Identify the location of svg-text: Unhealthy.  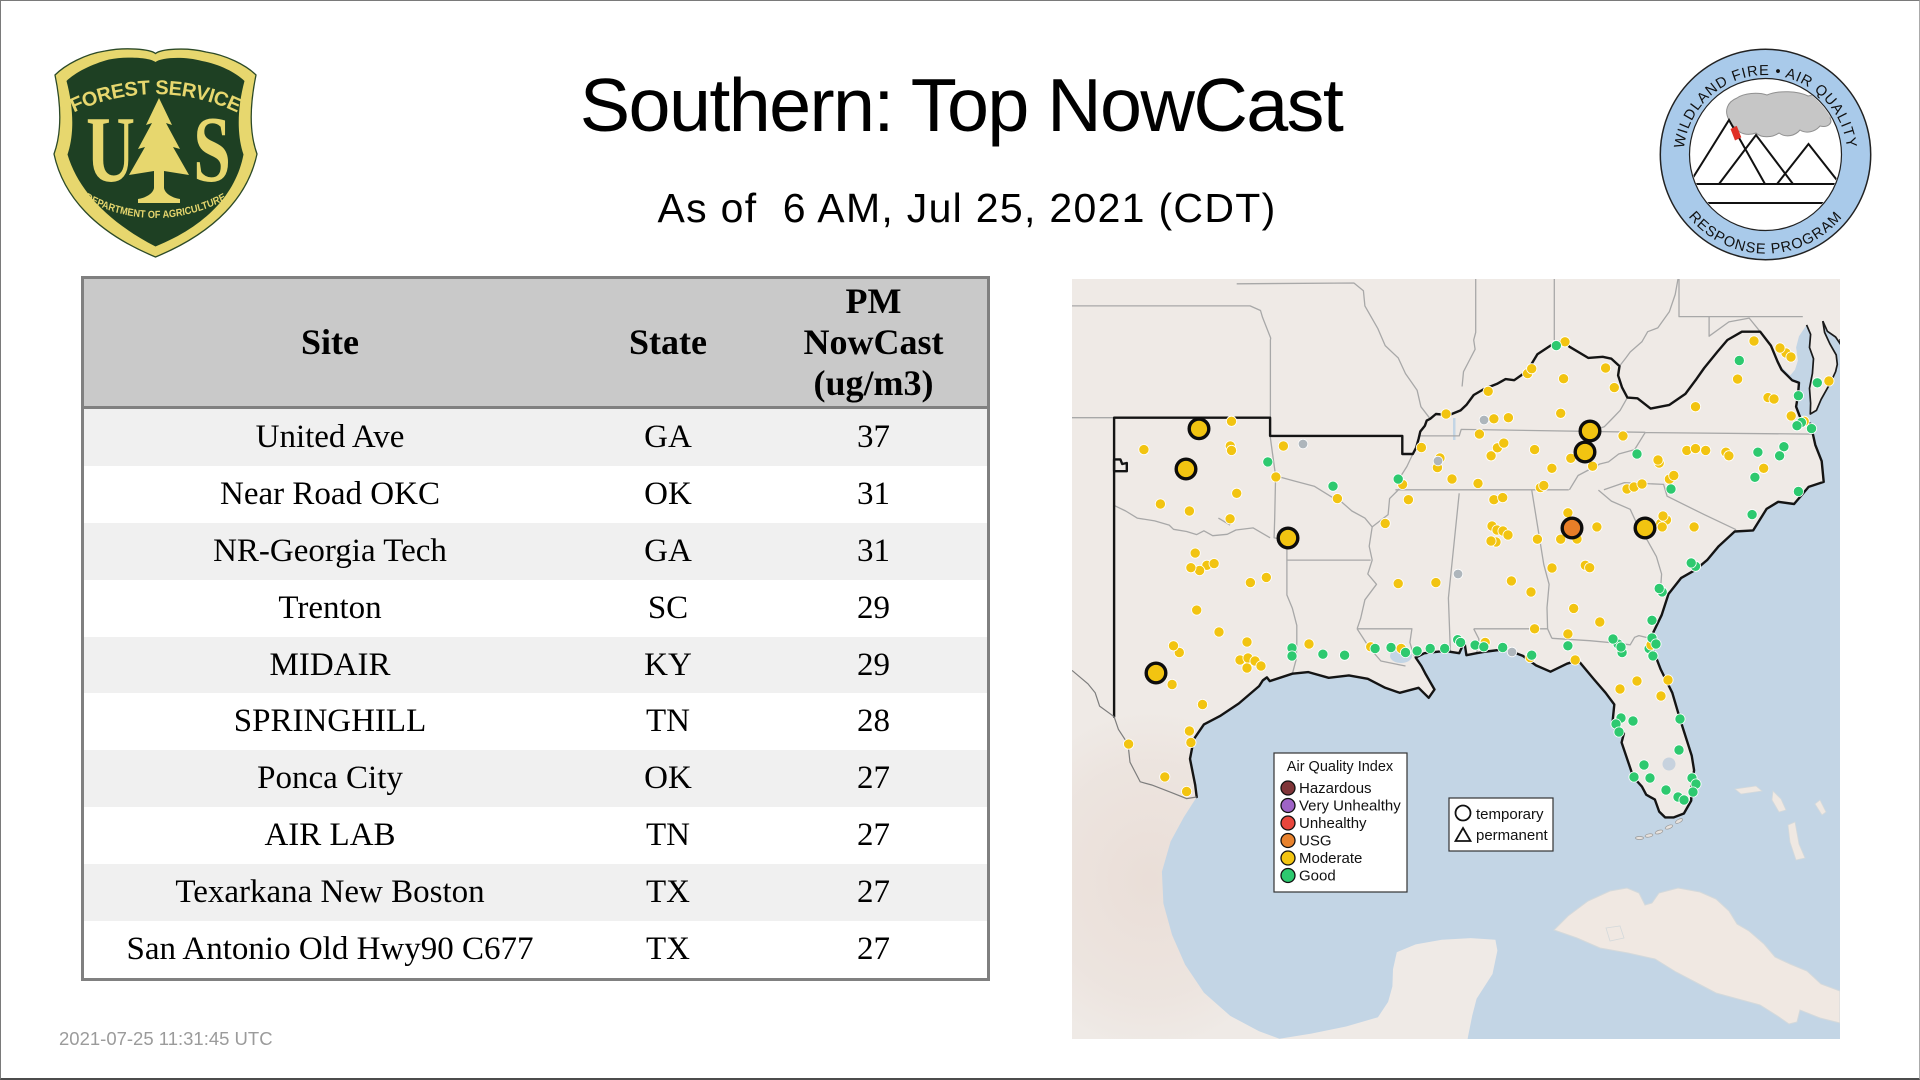
(1333, 823).